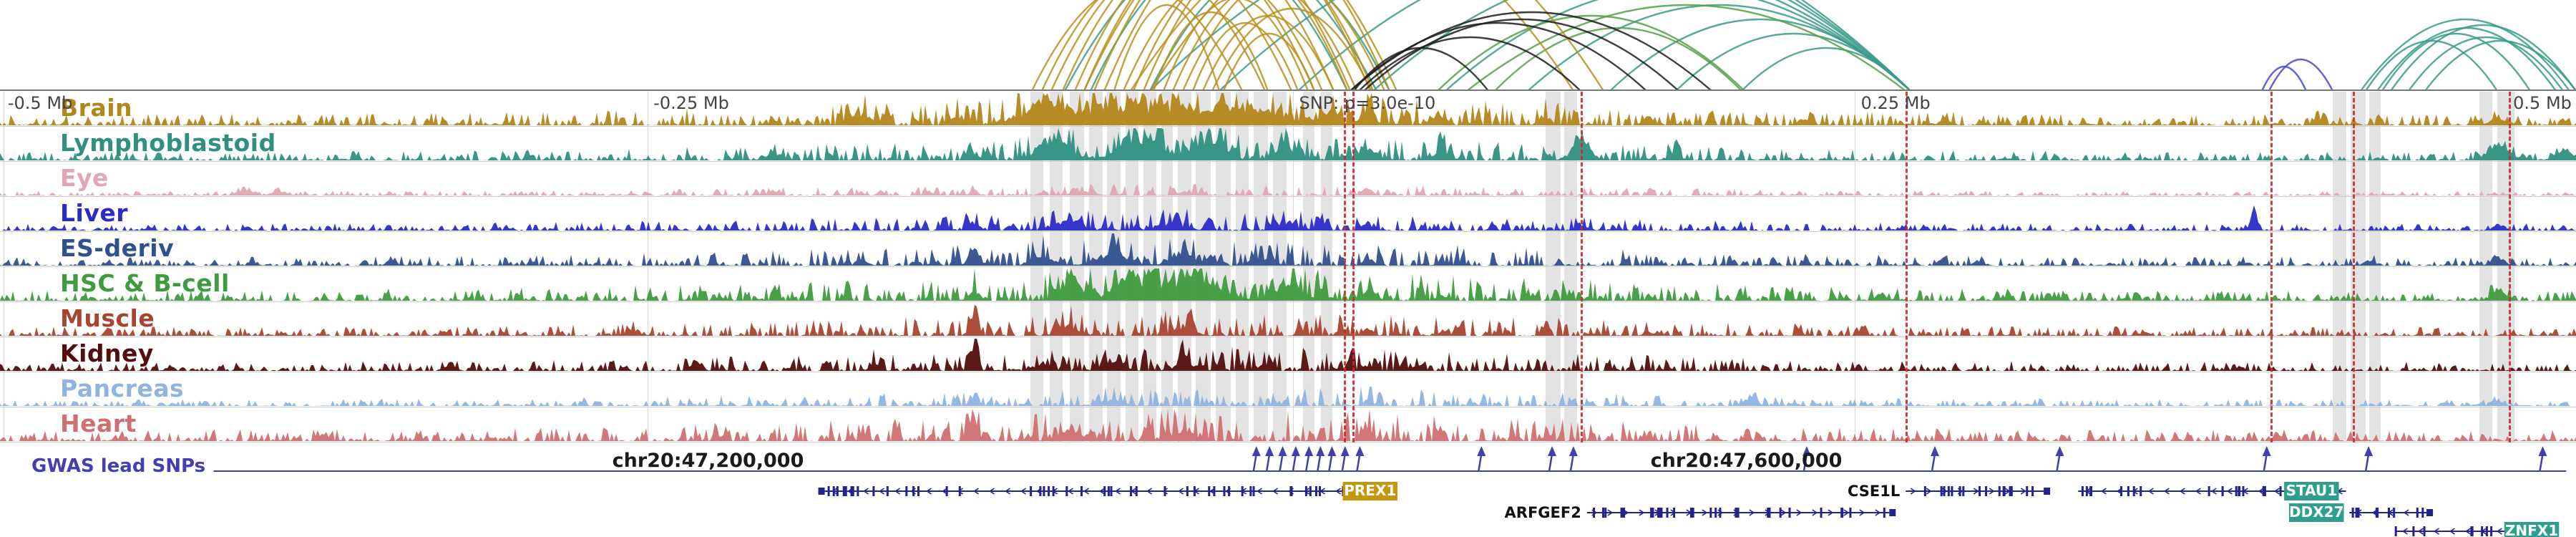 This screenshot has width=2576, height=537. Describe the element at coordinates (1288, 354) in the screenshot. I see `track-row-kidney: Kidney` at that location.